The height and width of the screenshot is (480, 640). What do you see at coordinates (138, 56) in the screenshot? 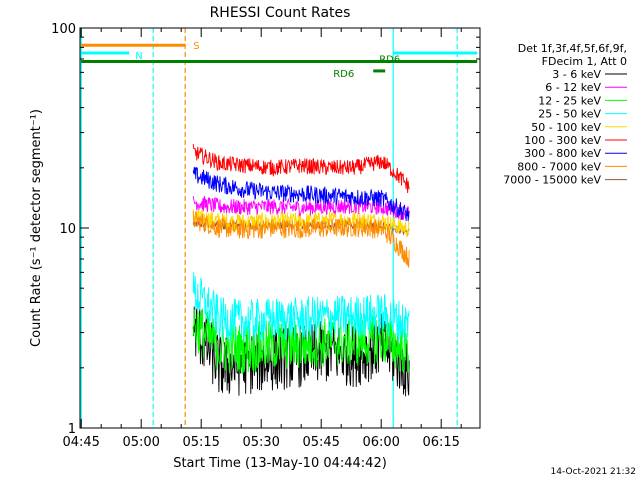
I see `state-bar-label: N` at bounding box center [138, 56].